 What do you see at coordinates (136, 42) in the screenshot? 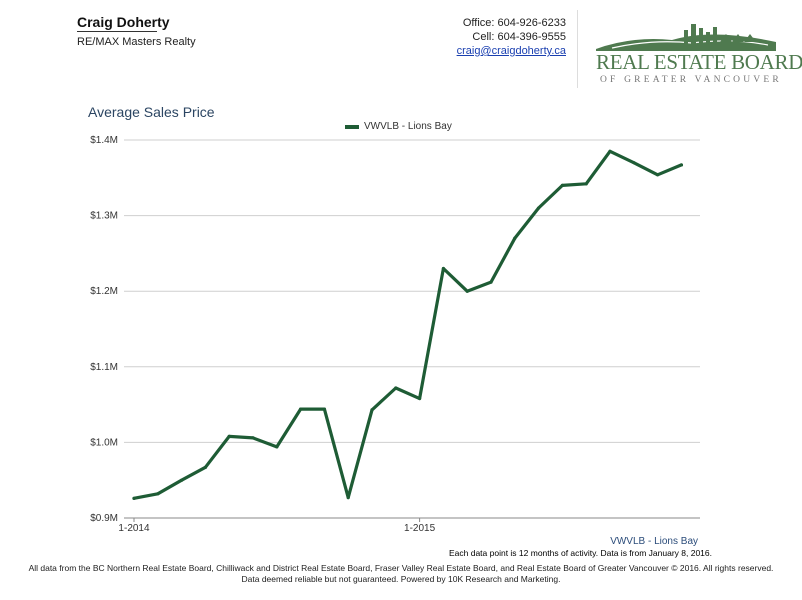
I see `agent-company: RE/MAX Masters Realty` at bounding box center [136, 42].